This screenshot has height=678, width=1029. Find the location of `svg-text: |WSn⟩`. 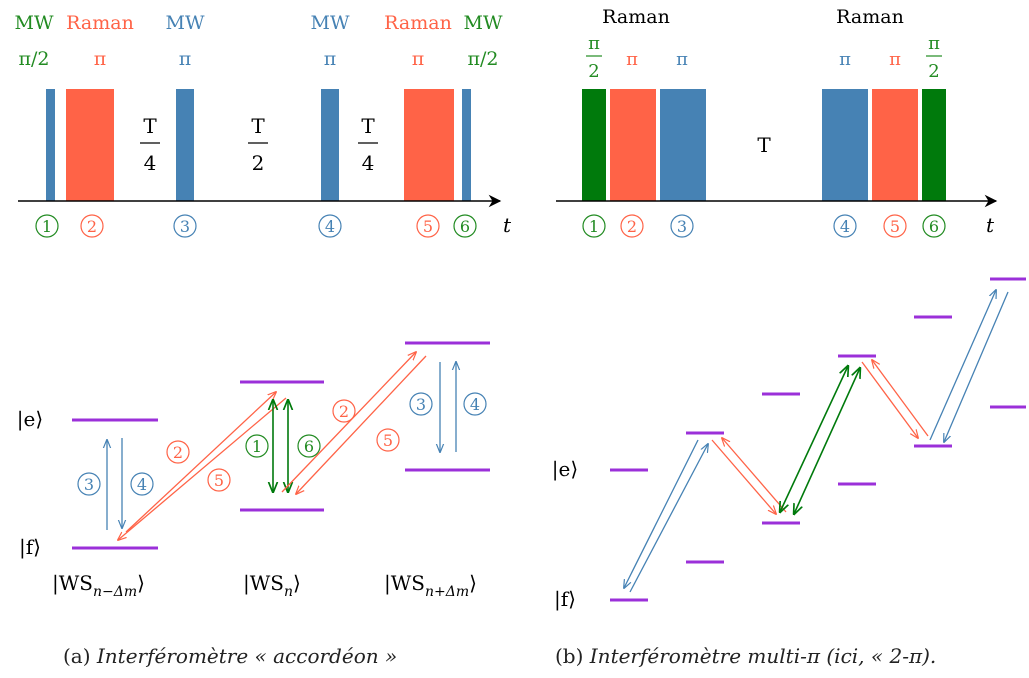

svg-text: |WSn⟩ is located at coordinates (272, 585).